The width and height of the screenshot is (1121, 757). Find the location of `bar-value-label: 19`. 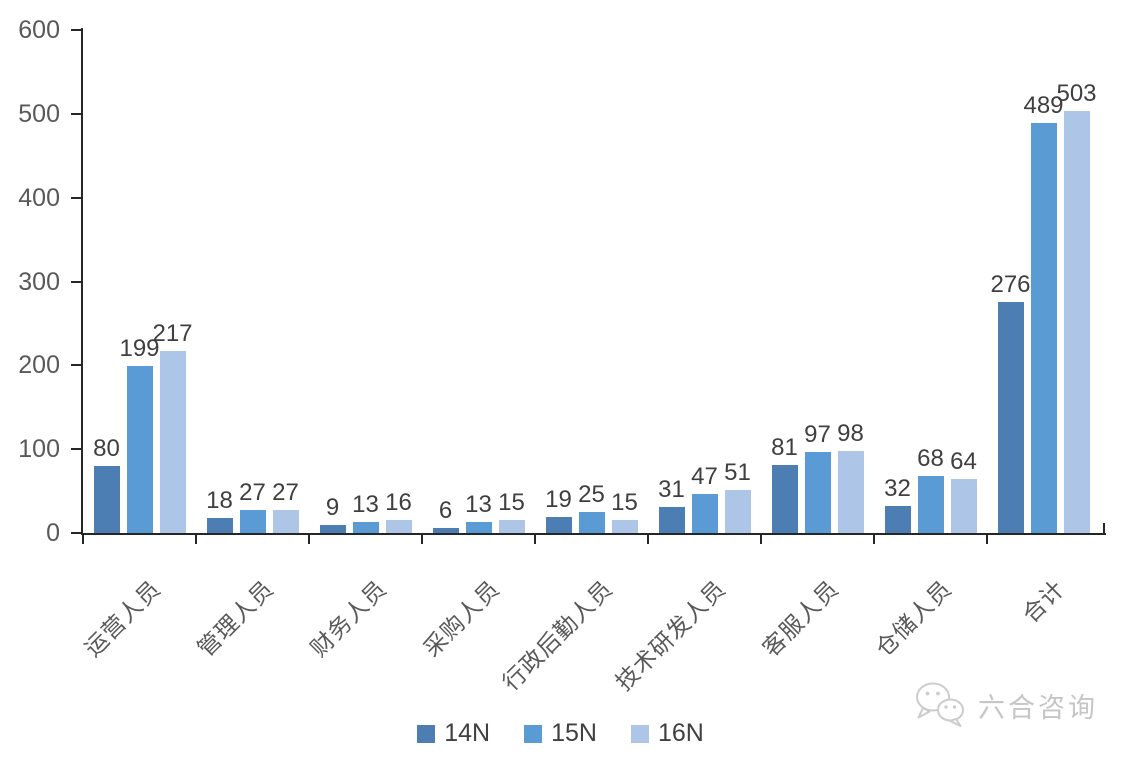

bar-value-label: 19 is located at coordinates (558, 500).